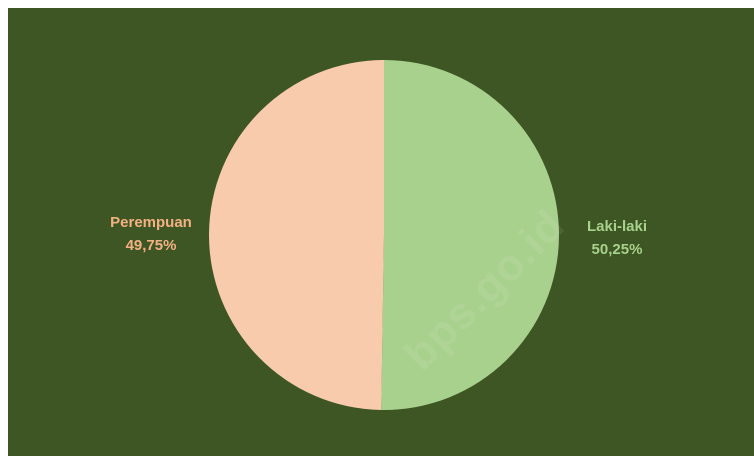 Image resolution: width=754 pixels, height=456 pixels. I want to click on slice-value-perempuan: 49,75%, so click(151, 245).